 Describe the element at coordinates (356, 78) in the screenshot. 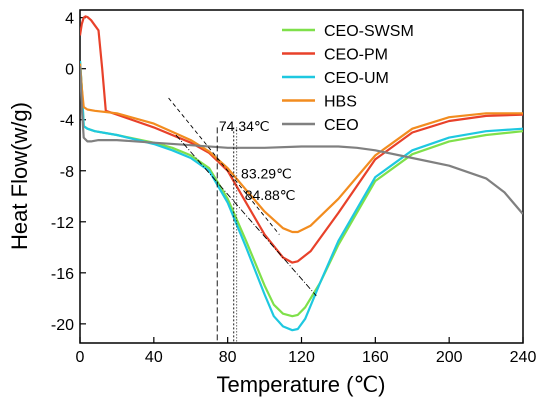

I see `legend-label: CEO-UM` at that location.